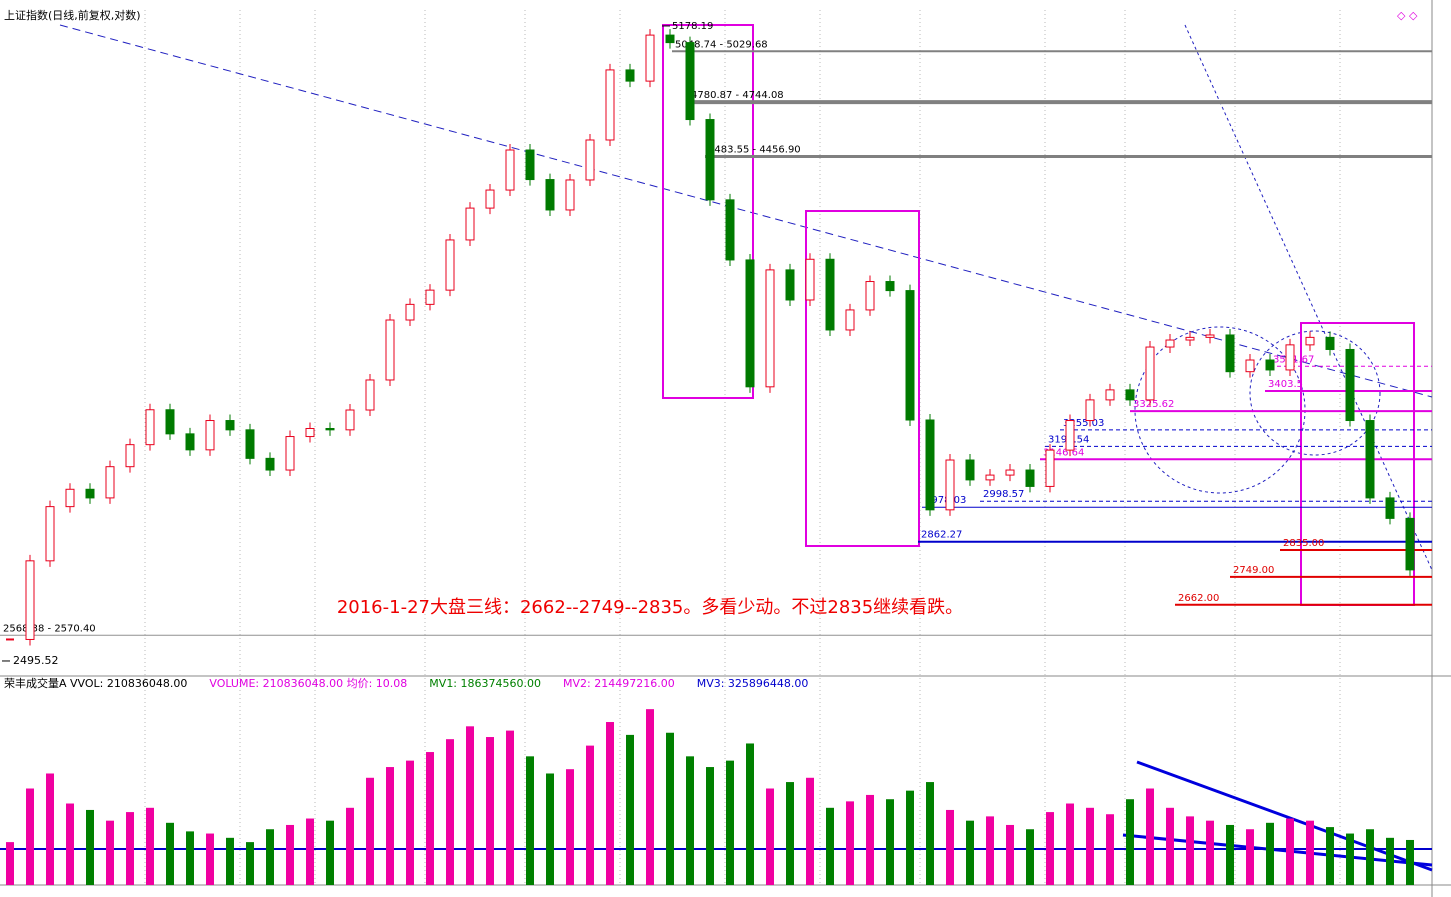 Image resolution: width=1451 pixels, height=897 pixels. Describe the element at coordinates (754, 149) in the screenshot. I see `level-label: 4483.55 - 4456.90` at that location.